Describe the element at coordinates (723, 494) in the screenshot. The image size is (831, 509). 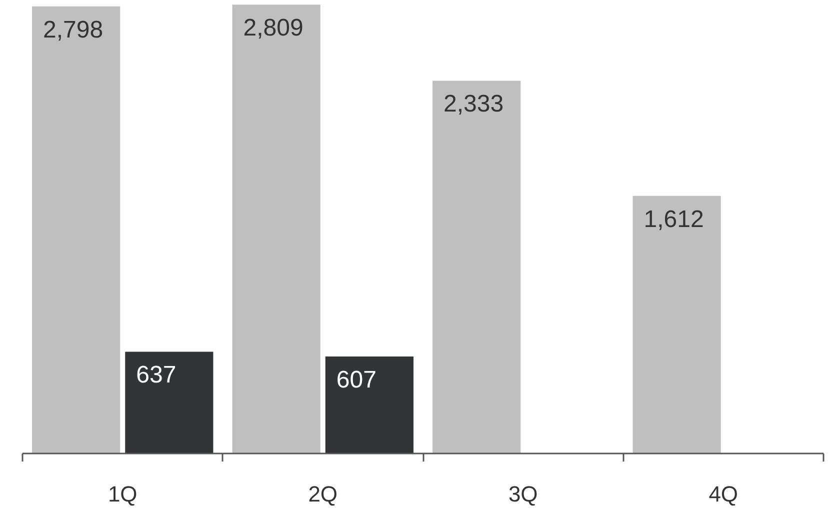
I see `x-tick-label: 4Q` at that location.